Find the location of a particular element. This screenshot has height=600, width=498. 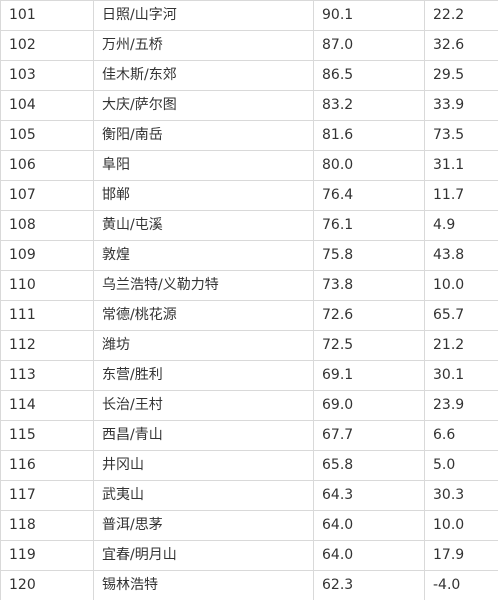

rank-cell: 104 is located at coordinates (47, 106).